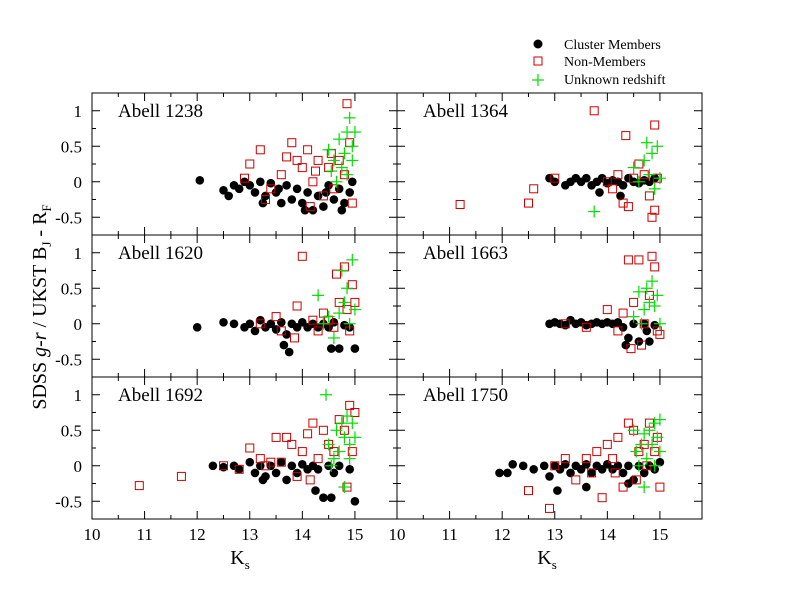 The image size is (792, 612). What do you see at coordinates (240, 559) in the screenshot?
I see `x-axis-label-left: Ks` at bounding box center [240, 559].